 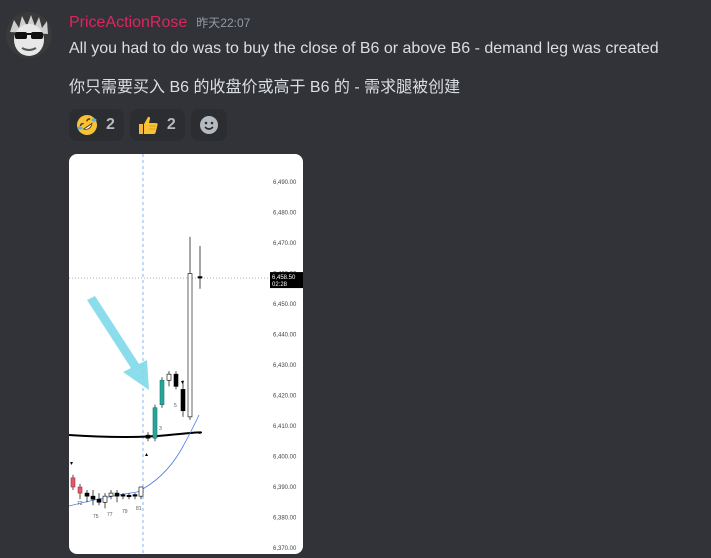 I want to click on reaction-bar: 2 2, so click(x=148, y=125).